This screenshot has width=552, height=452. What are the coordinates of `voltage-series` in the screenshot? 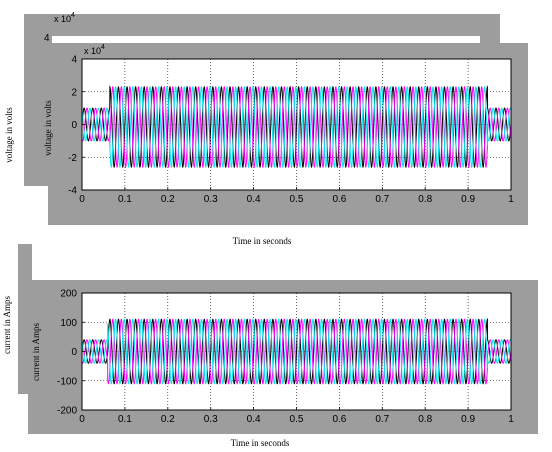 It's located at (296, 127).